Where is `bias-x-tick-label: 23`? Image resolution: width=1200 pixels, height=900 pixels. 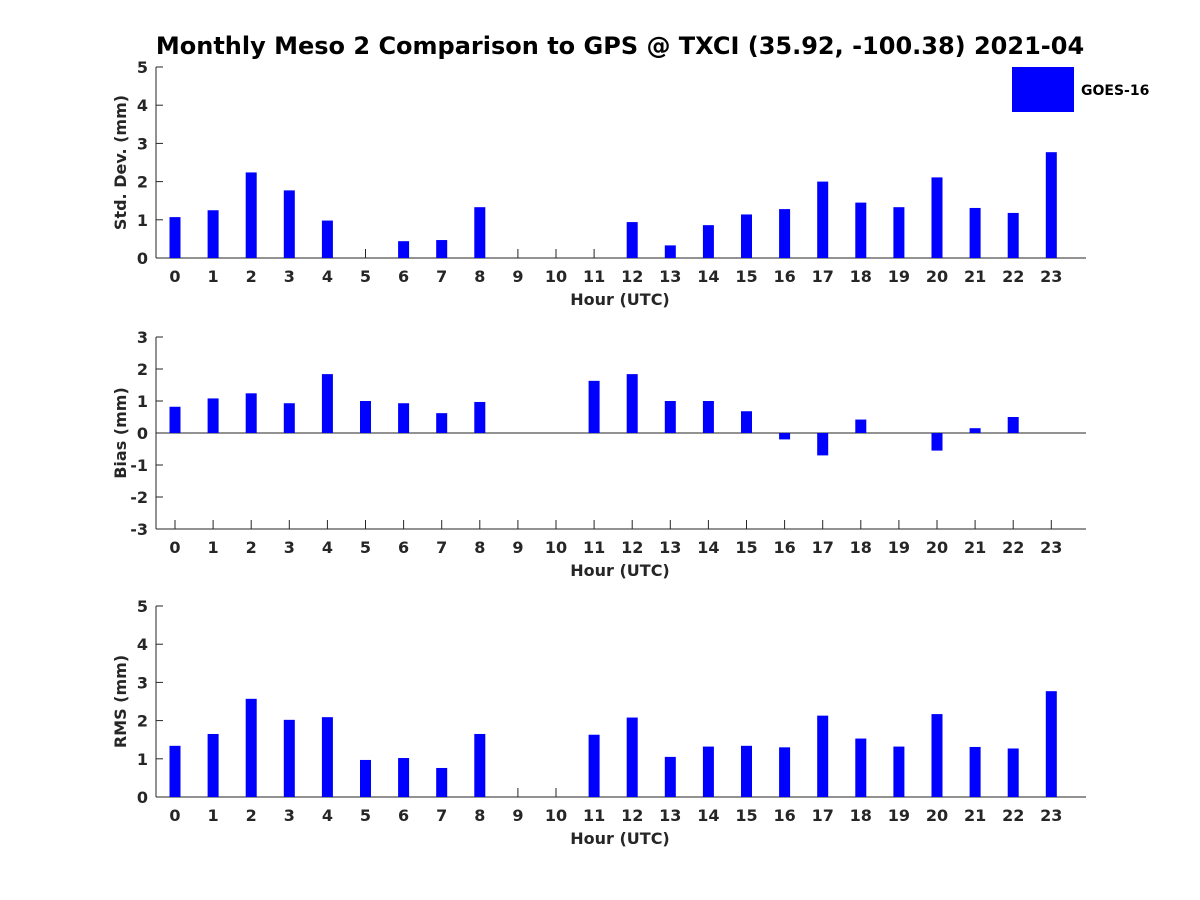
bias-x-tick-label: 23 is located at coordinates (1051, 547).